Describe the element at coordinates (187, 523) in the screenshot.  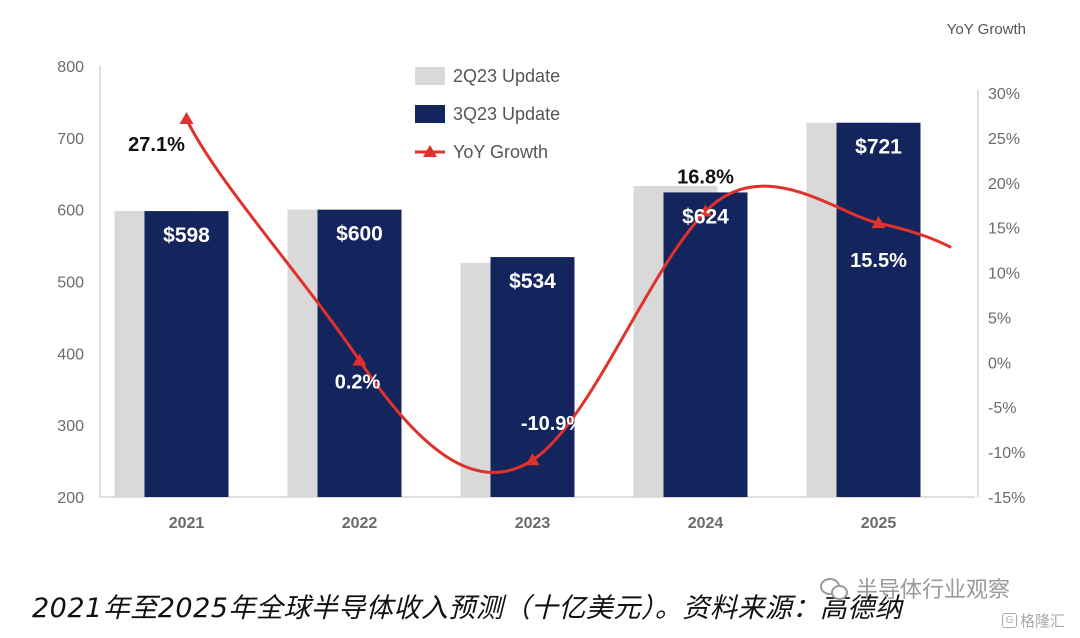
I see `x-tick-label: 2021` at that location.